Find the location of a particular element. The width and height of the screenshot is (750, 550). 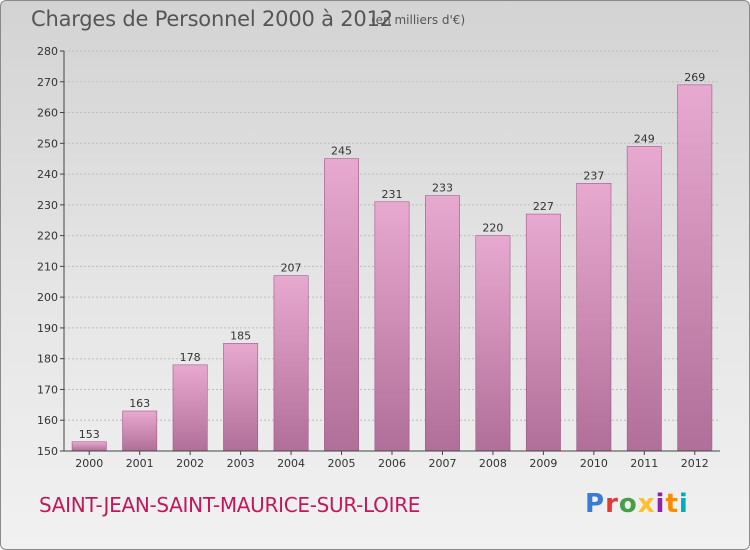

bar-value-label: 269 is located at coordinates (694, 77).